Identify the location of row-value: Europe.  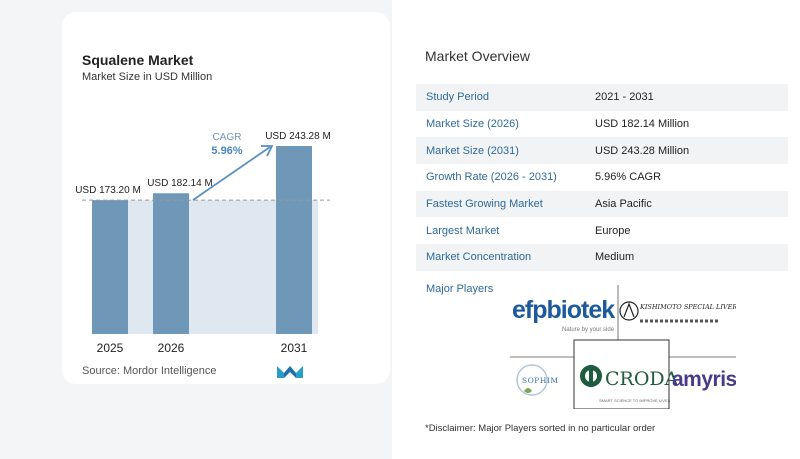
(613, 230).